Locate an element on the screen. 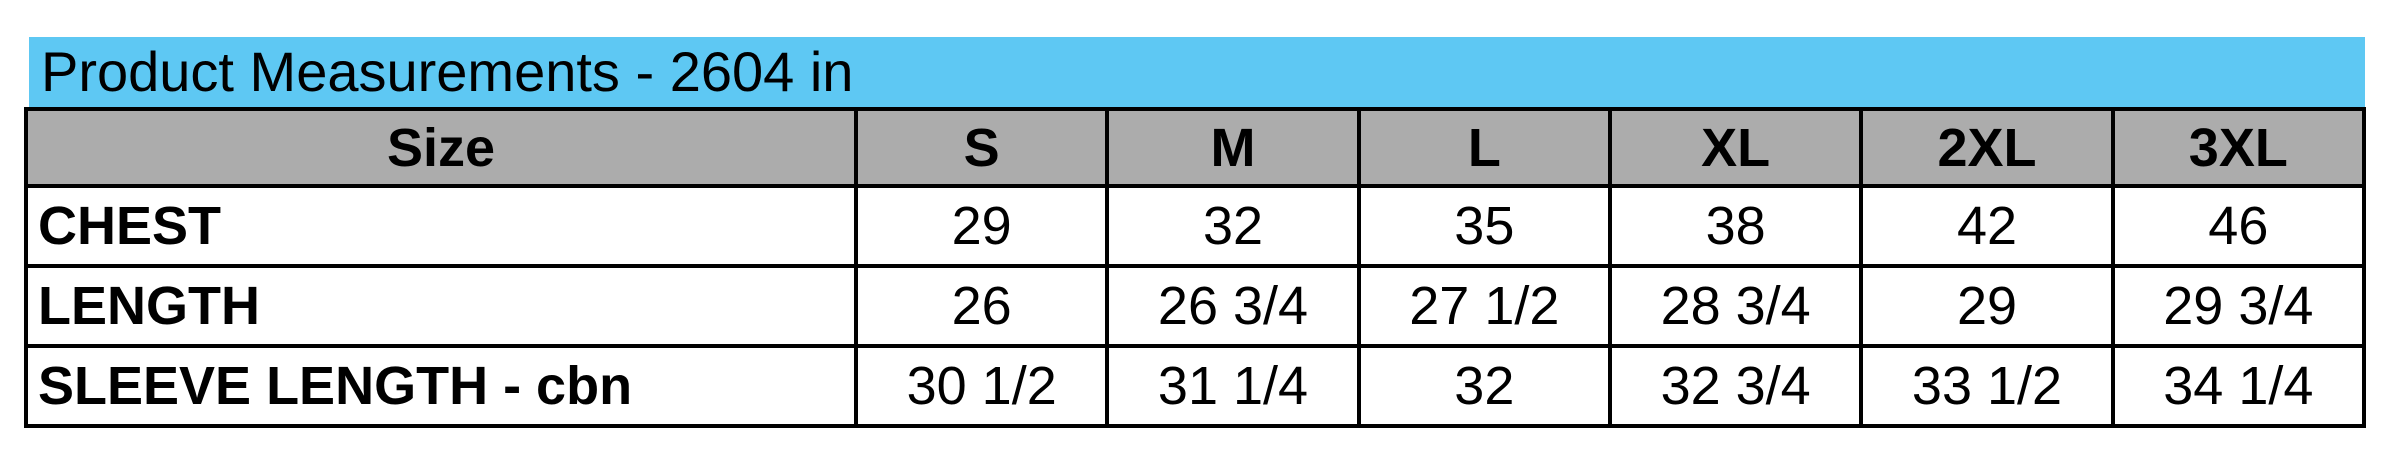  cell-sleeve-3xl: 34 1/4 is located at coordinates (2238, 386).